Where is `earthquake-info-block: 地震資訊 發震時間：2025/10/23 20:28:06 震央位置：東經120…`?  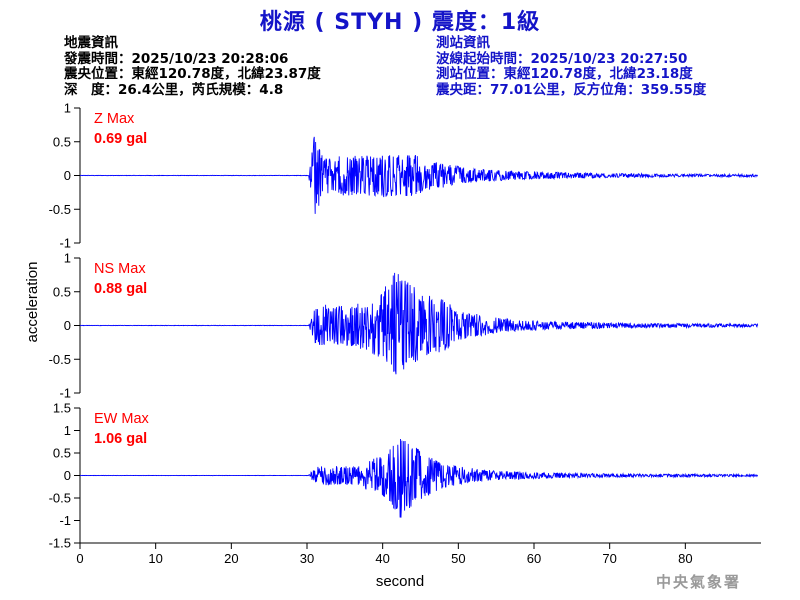
earthquake-info-block: 地震資訊 發震時間：2025/10/23 20:28:06 震央位置：東經120… is located at coordinates (192, 66).